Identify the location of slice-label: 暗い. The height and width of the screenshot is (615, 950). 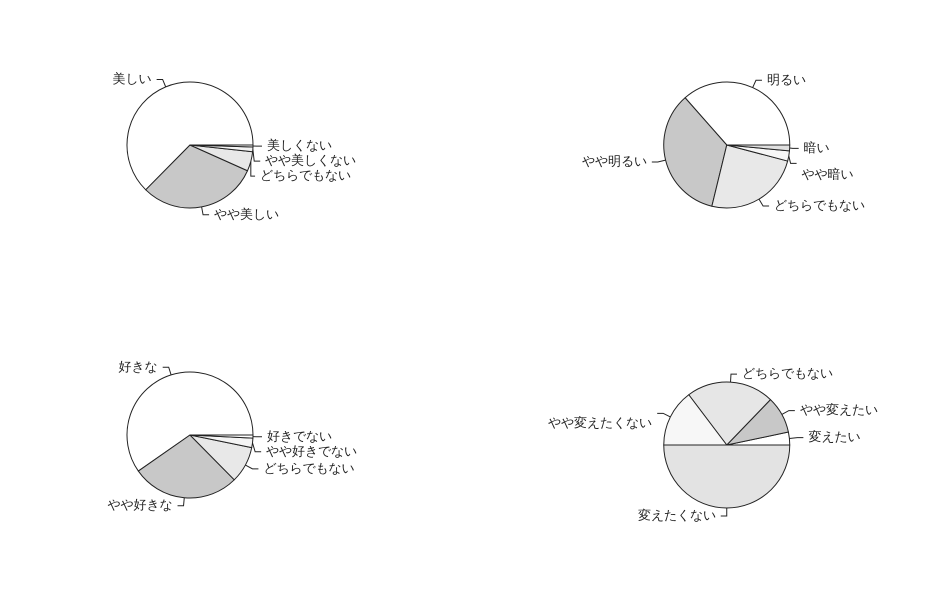
(817, 148).